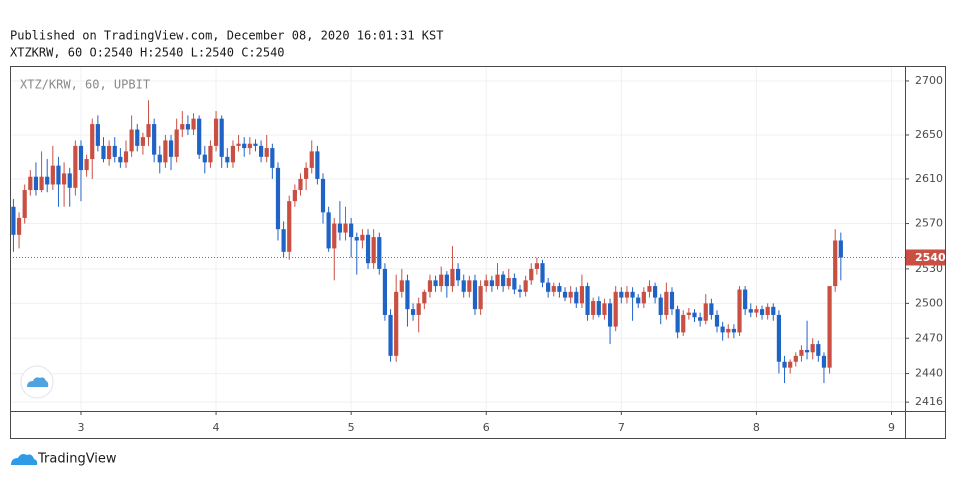 This screenshot has width=960, height=500. What do you see at coordinates (147, 53) in the screenshot?
I see `symbol-line: XTZKRW, 60 O:2540 H:2540 L:2540 C:2540` at bounding box center [147, 53].